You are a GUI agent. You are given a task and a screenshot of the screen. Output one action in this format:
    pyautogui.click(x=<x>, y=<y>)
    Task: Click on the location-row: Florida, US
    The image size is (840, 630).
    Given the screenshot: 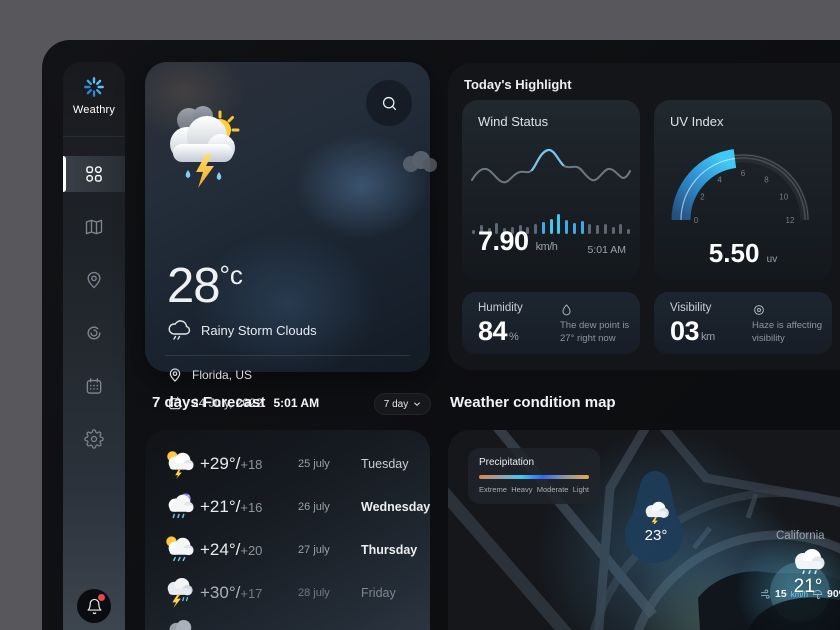 What is the action you would take?
    pyautogui.click(x=209, y=375)
    